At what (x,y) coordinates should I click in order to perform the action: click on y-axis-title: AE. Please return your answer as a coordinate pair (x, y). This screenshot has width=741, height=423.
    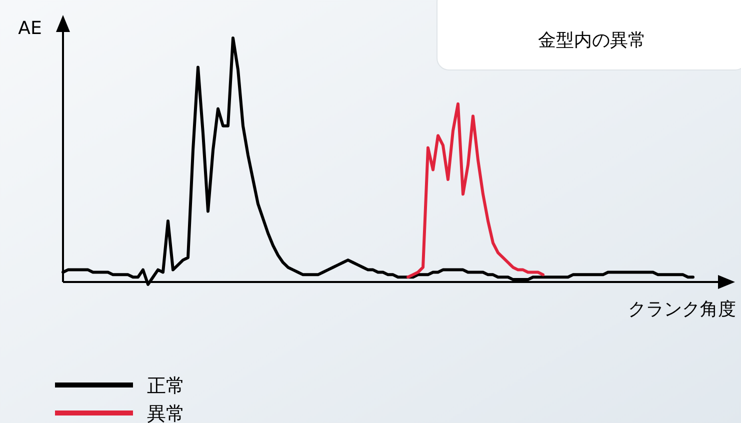
    Looking at the image, I should click on (30, 28).